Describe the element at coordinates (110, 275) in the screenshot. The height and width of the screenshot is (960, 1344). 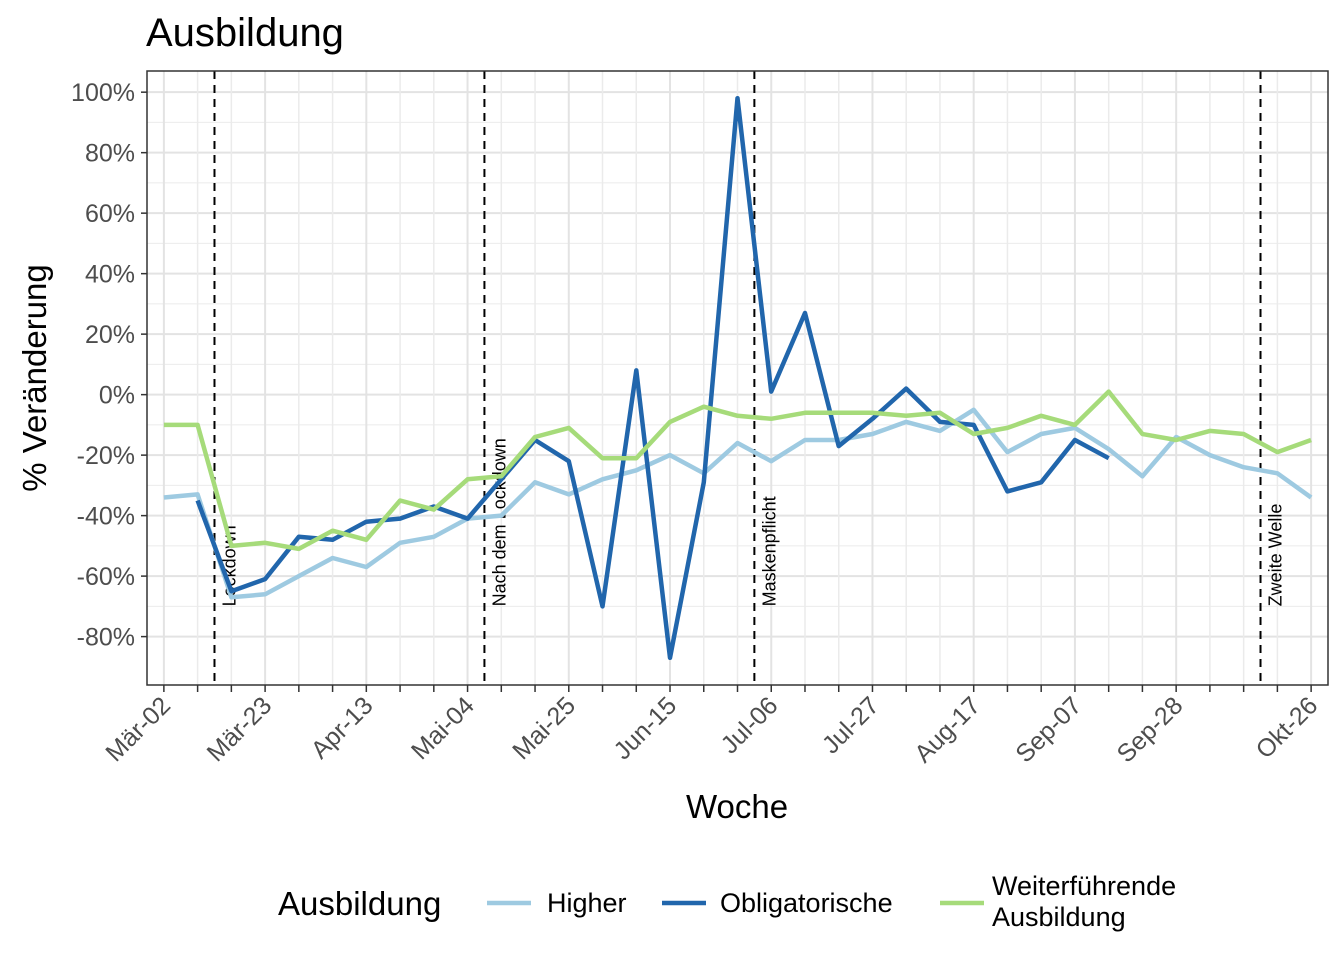
I see `y-tick-label: 40%` at that location.